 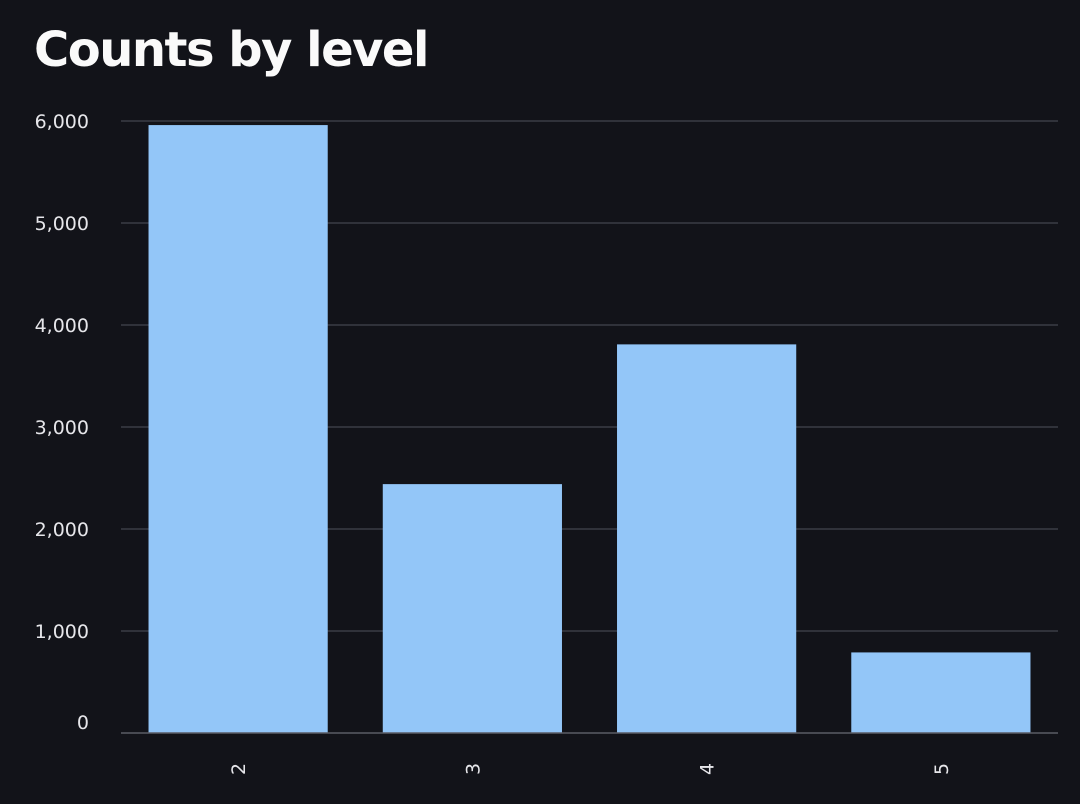 I want to click on y-axis-ticks: 0 1,000 2,000 3,000 4,000 5,000 6,000, so click(x=62, y=422).